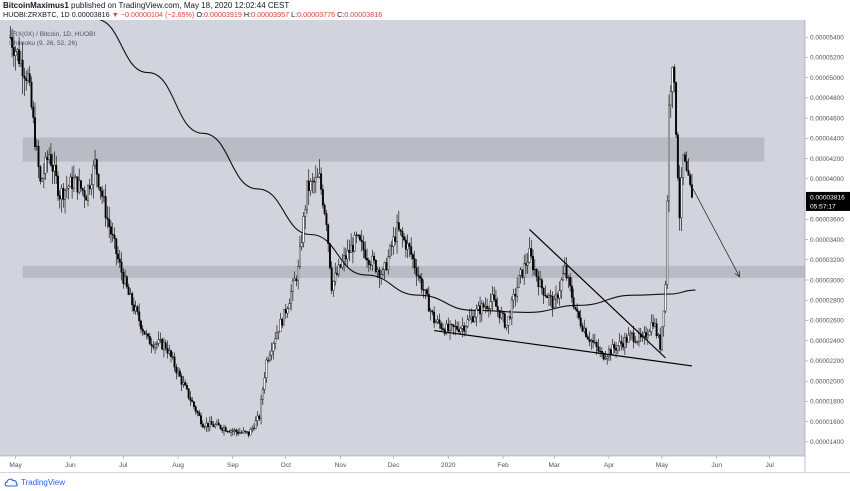 This screenshot has height=491, width=850. Describe the element at coordinates (52, 34) in the screenshot. I see `legend-pair: ZRX(0X) / Bitcoin, 1D, HUOBI` at that location.